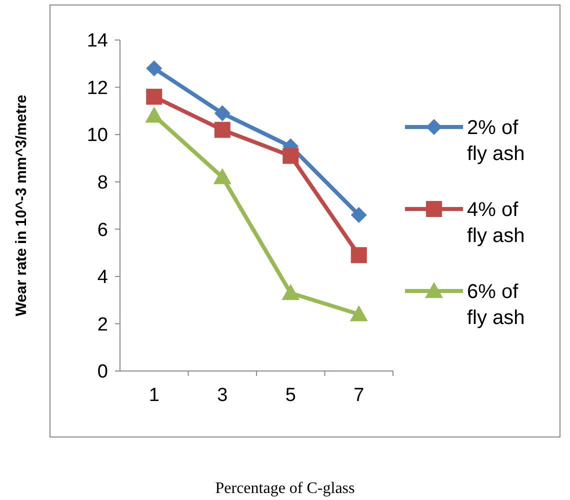 The width and height of the screenshot is (570, 500). Describe the element at coordinates (21, 205) in the screenshot. I see `y-axis-title: Wear rate in 10^-3 mm^3/metre` at that location.